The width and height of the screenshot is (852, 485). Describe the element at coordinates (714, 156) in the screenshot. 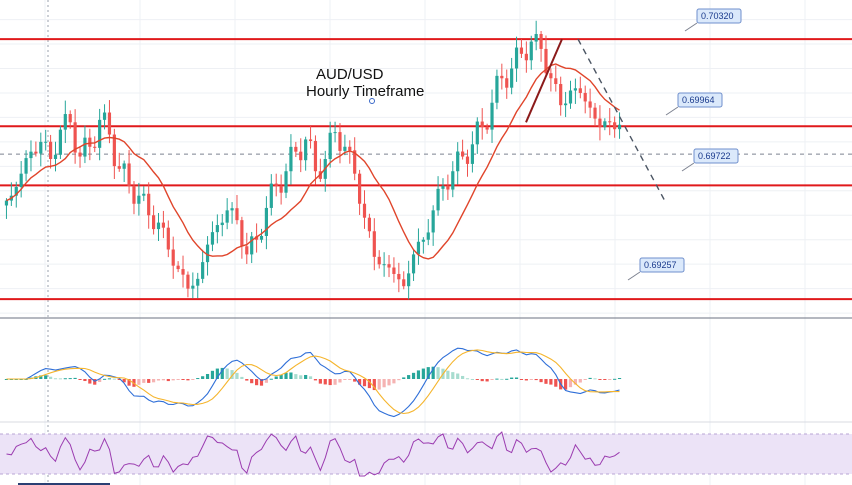

I see `price-callout-label: 0.69722` at that location.